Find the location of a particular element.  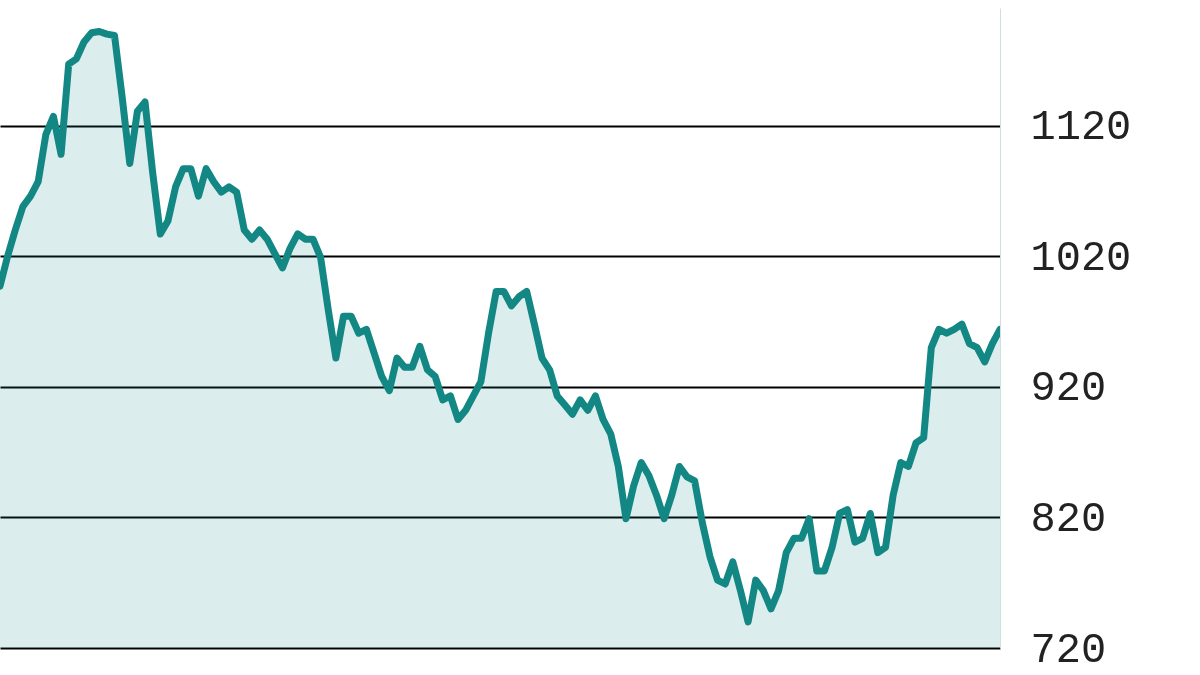

y-tick-label: 920 is located at coordinates (1068, 389).